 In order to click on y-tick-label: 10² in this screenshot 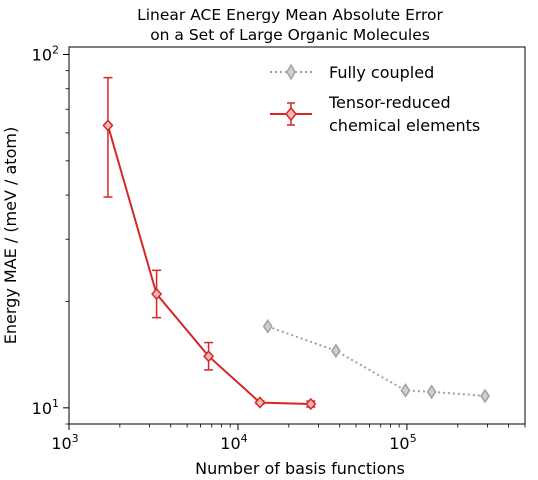, I will do `click(45, 53)`.